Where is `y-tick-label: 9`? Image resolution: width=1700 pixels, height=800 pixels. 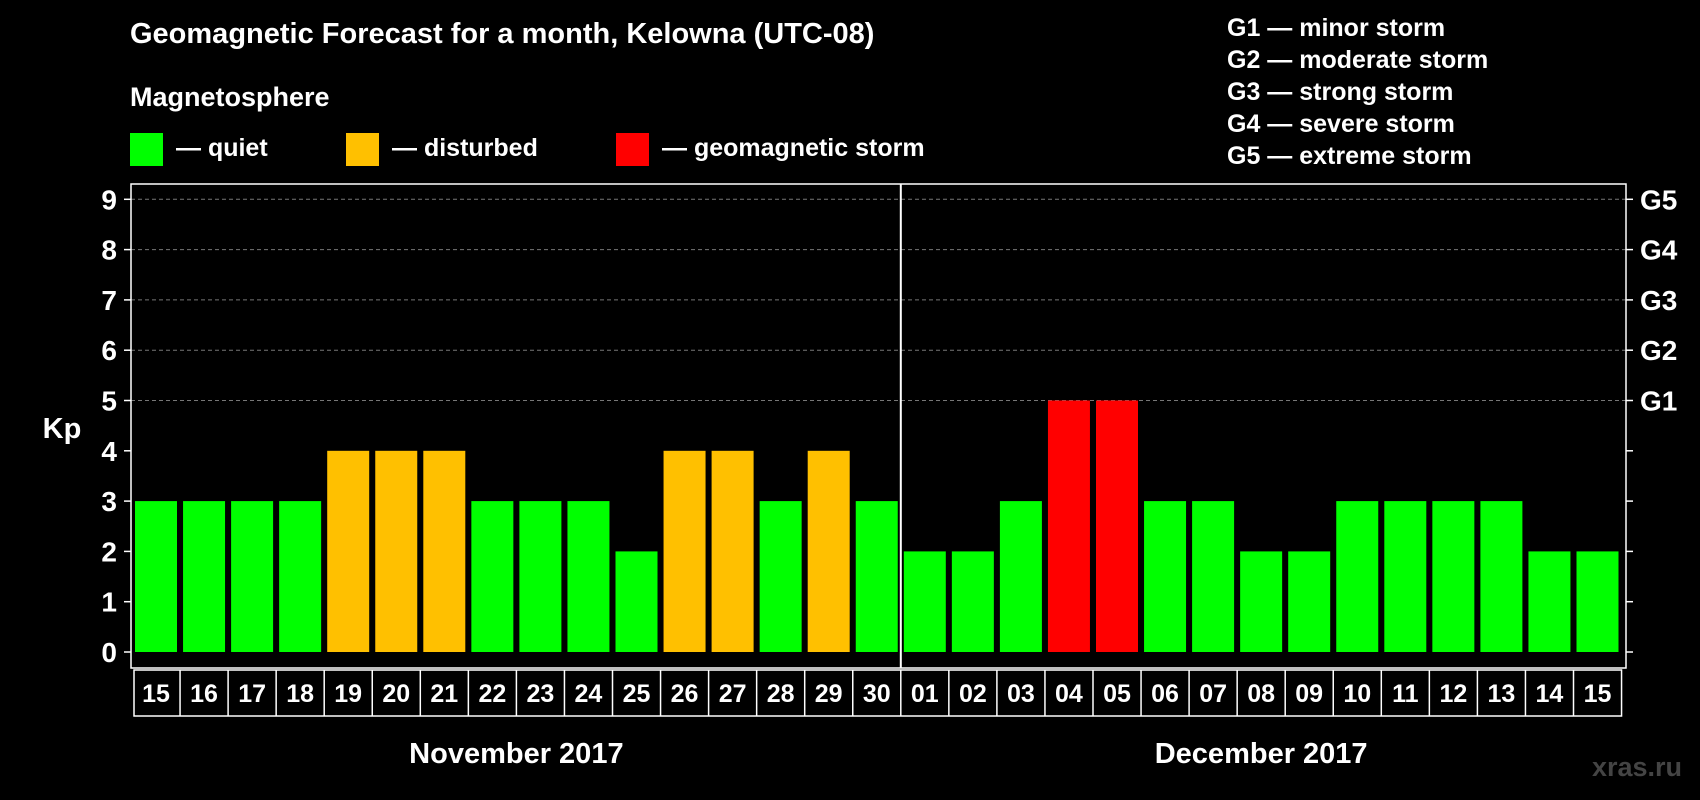 y-tick-label: 9 is located at coordinates (109, 199).